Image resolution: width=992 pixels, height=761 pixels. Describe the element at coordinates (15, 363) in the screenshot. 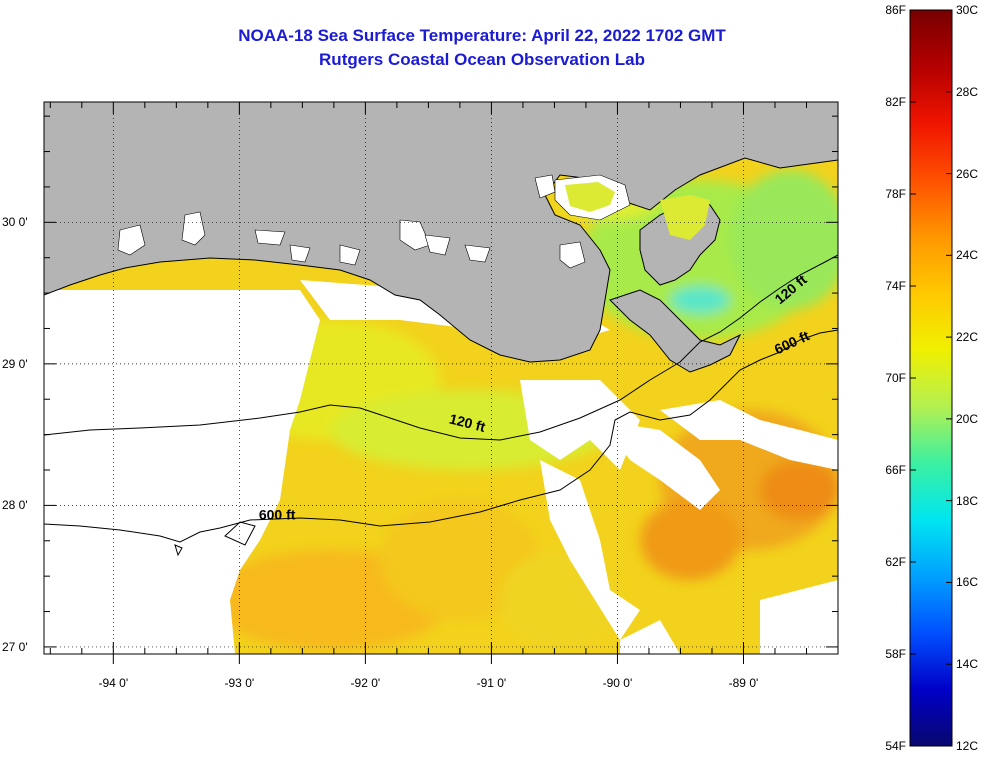

I see `lat-tick-label: 29 0'` at that location.